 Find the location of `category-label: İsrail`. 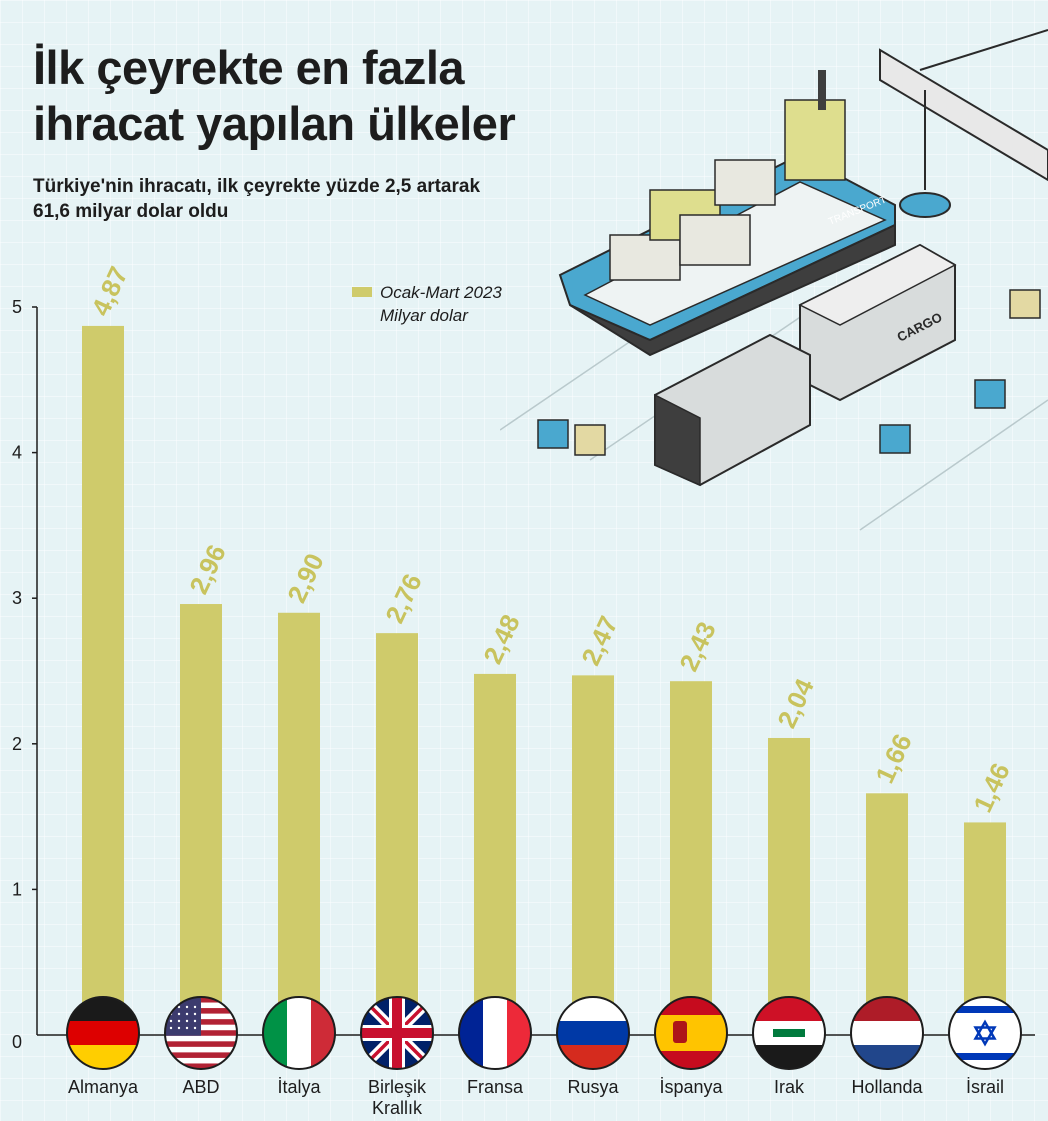

category-label: İsrail is located at coordinates (985, 1087).